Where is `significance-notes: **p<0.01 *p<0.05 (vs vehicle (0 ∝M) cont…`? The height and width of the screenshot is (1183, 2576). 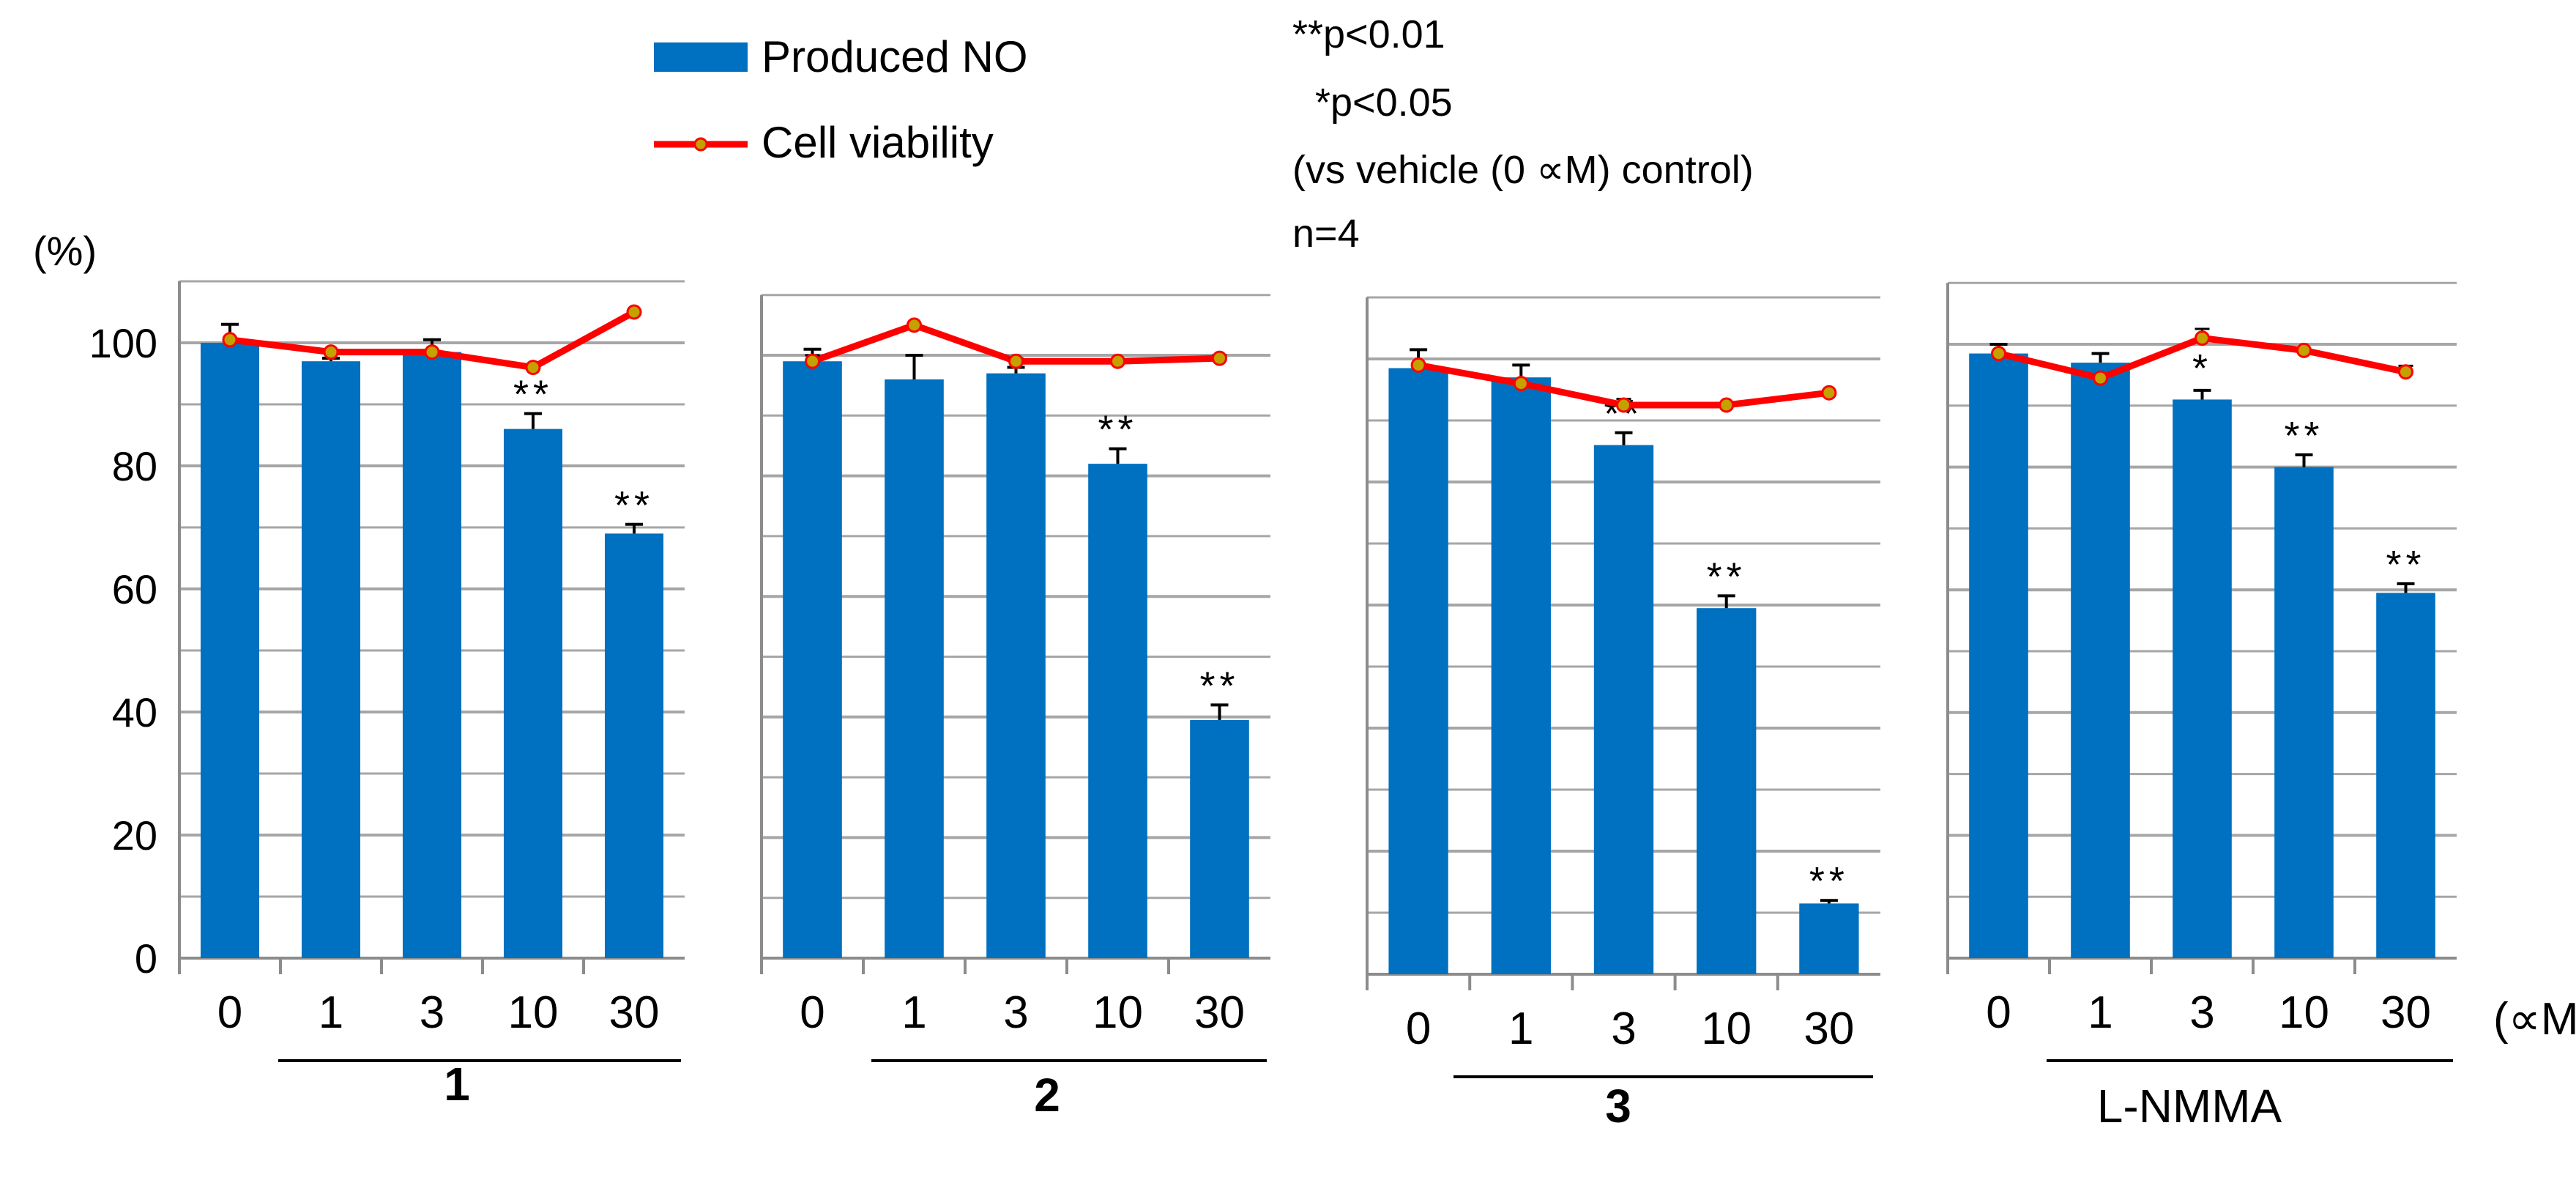 significance-notes: **p<0.01 *p<0.05 (vs vehicle (0 ∝M) cont… is located at coordinates (1523, 134).